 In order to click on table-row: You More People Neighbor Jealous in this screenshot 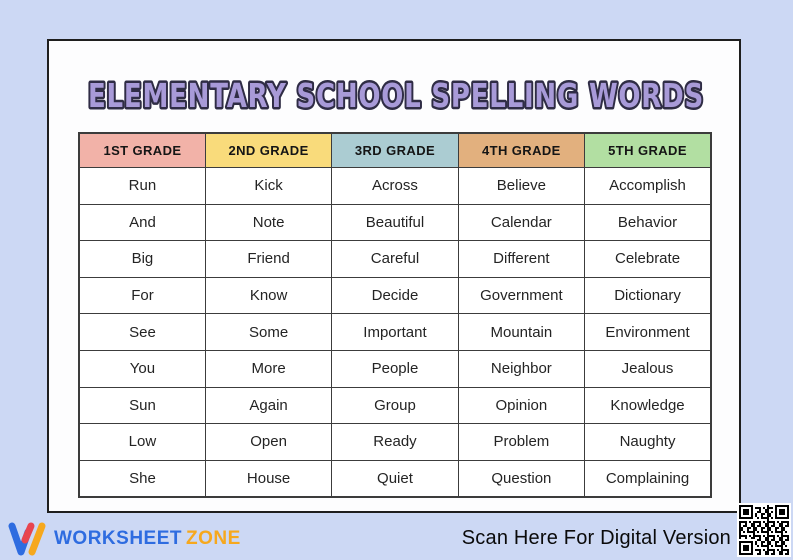, I will do `click(395, 368)`.